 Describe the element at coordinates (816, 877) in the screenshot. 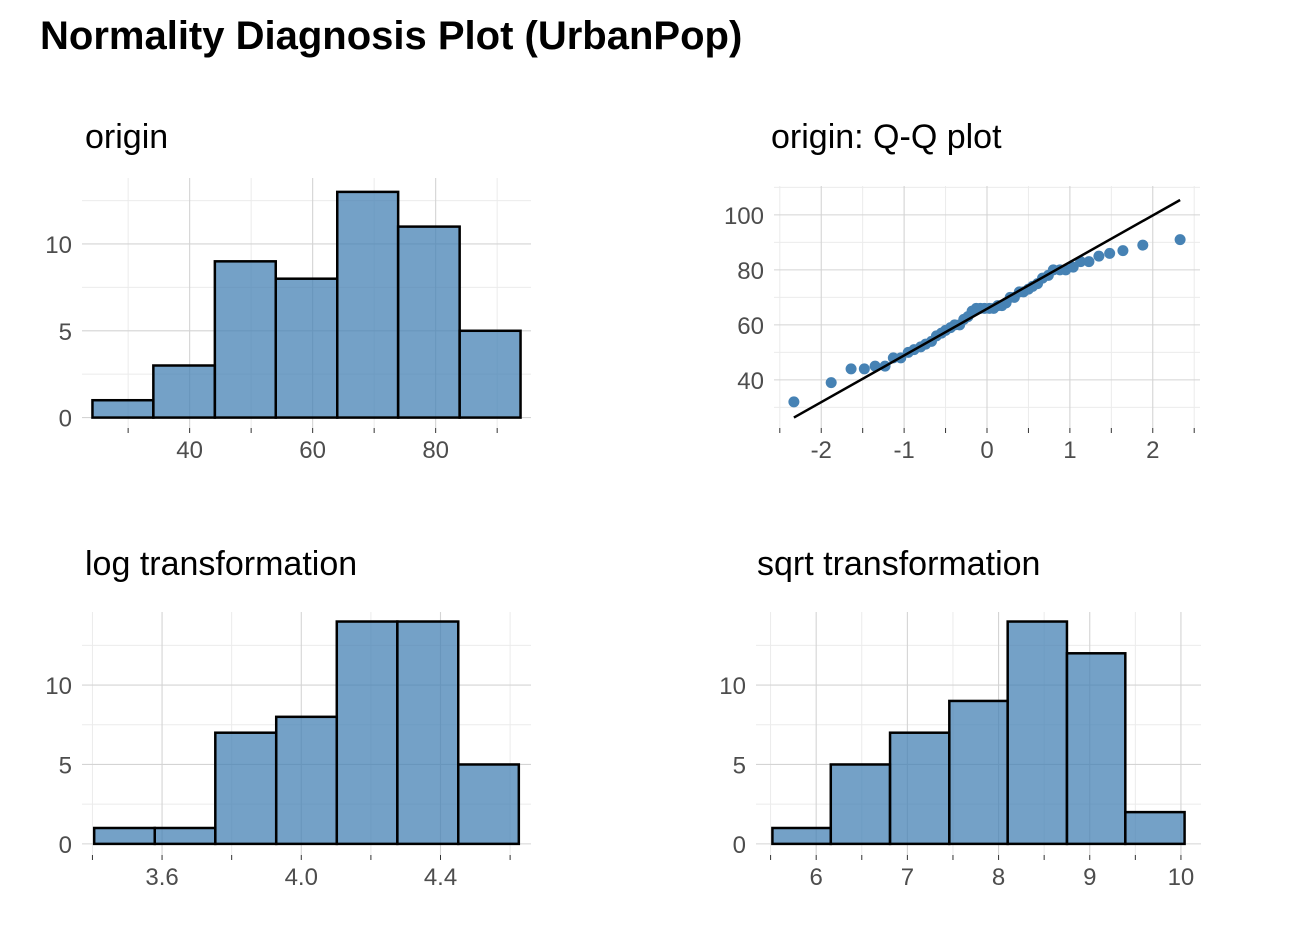

I see `x-tick-label: 6` at that location.